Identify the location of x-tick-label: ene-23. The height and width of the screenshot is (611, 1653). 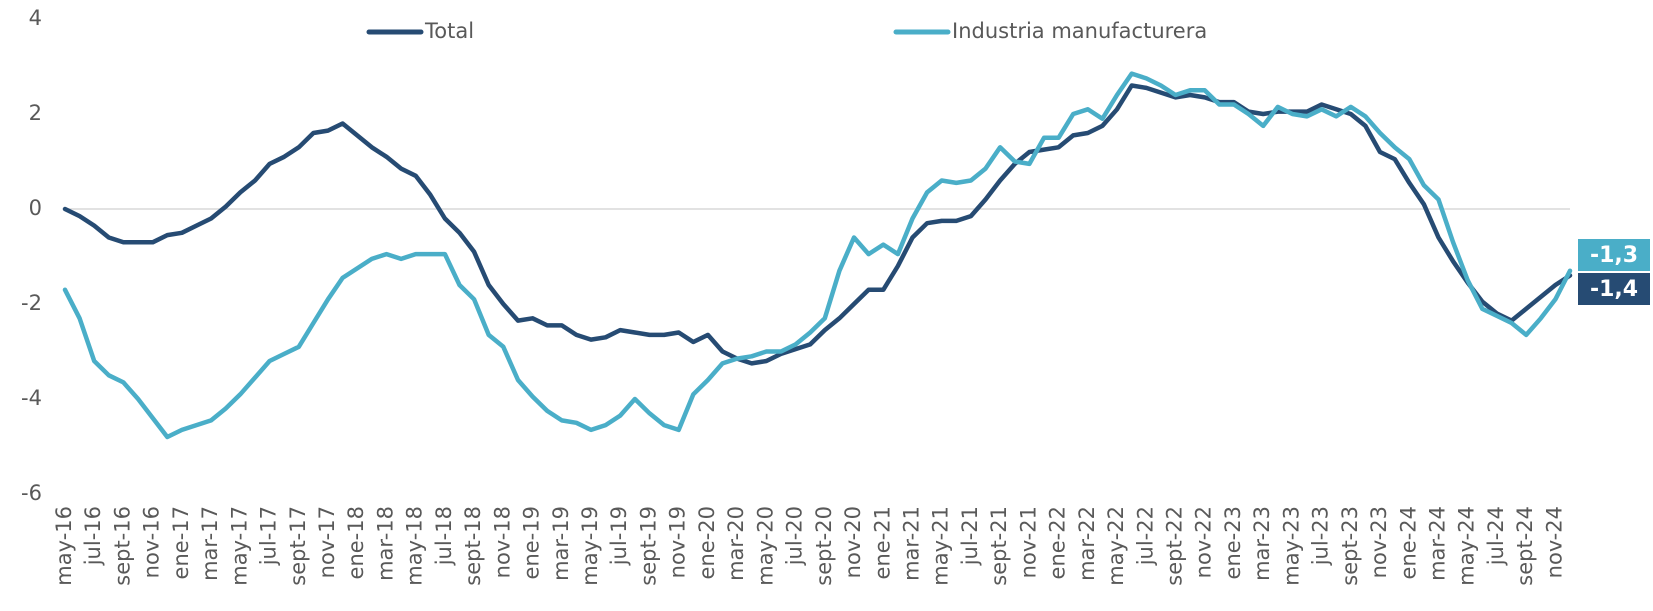
(1233, 542).